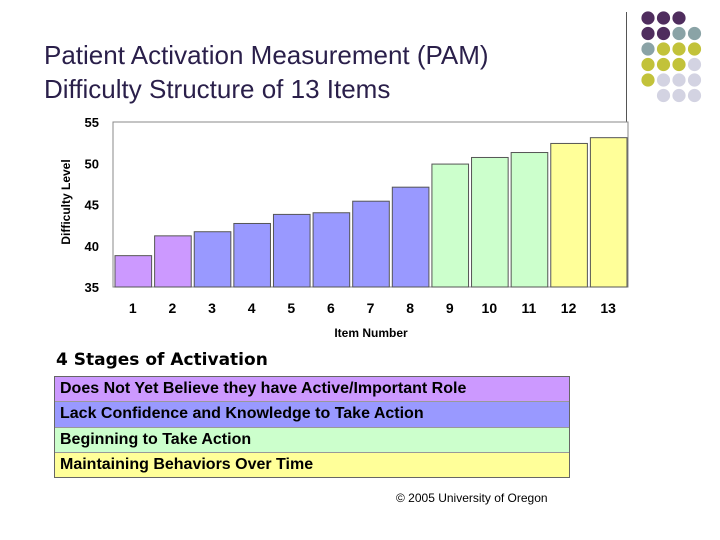  I want to click on y-tick-label: 55, so click(92, 122).